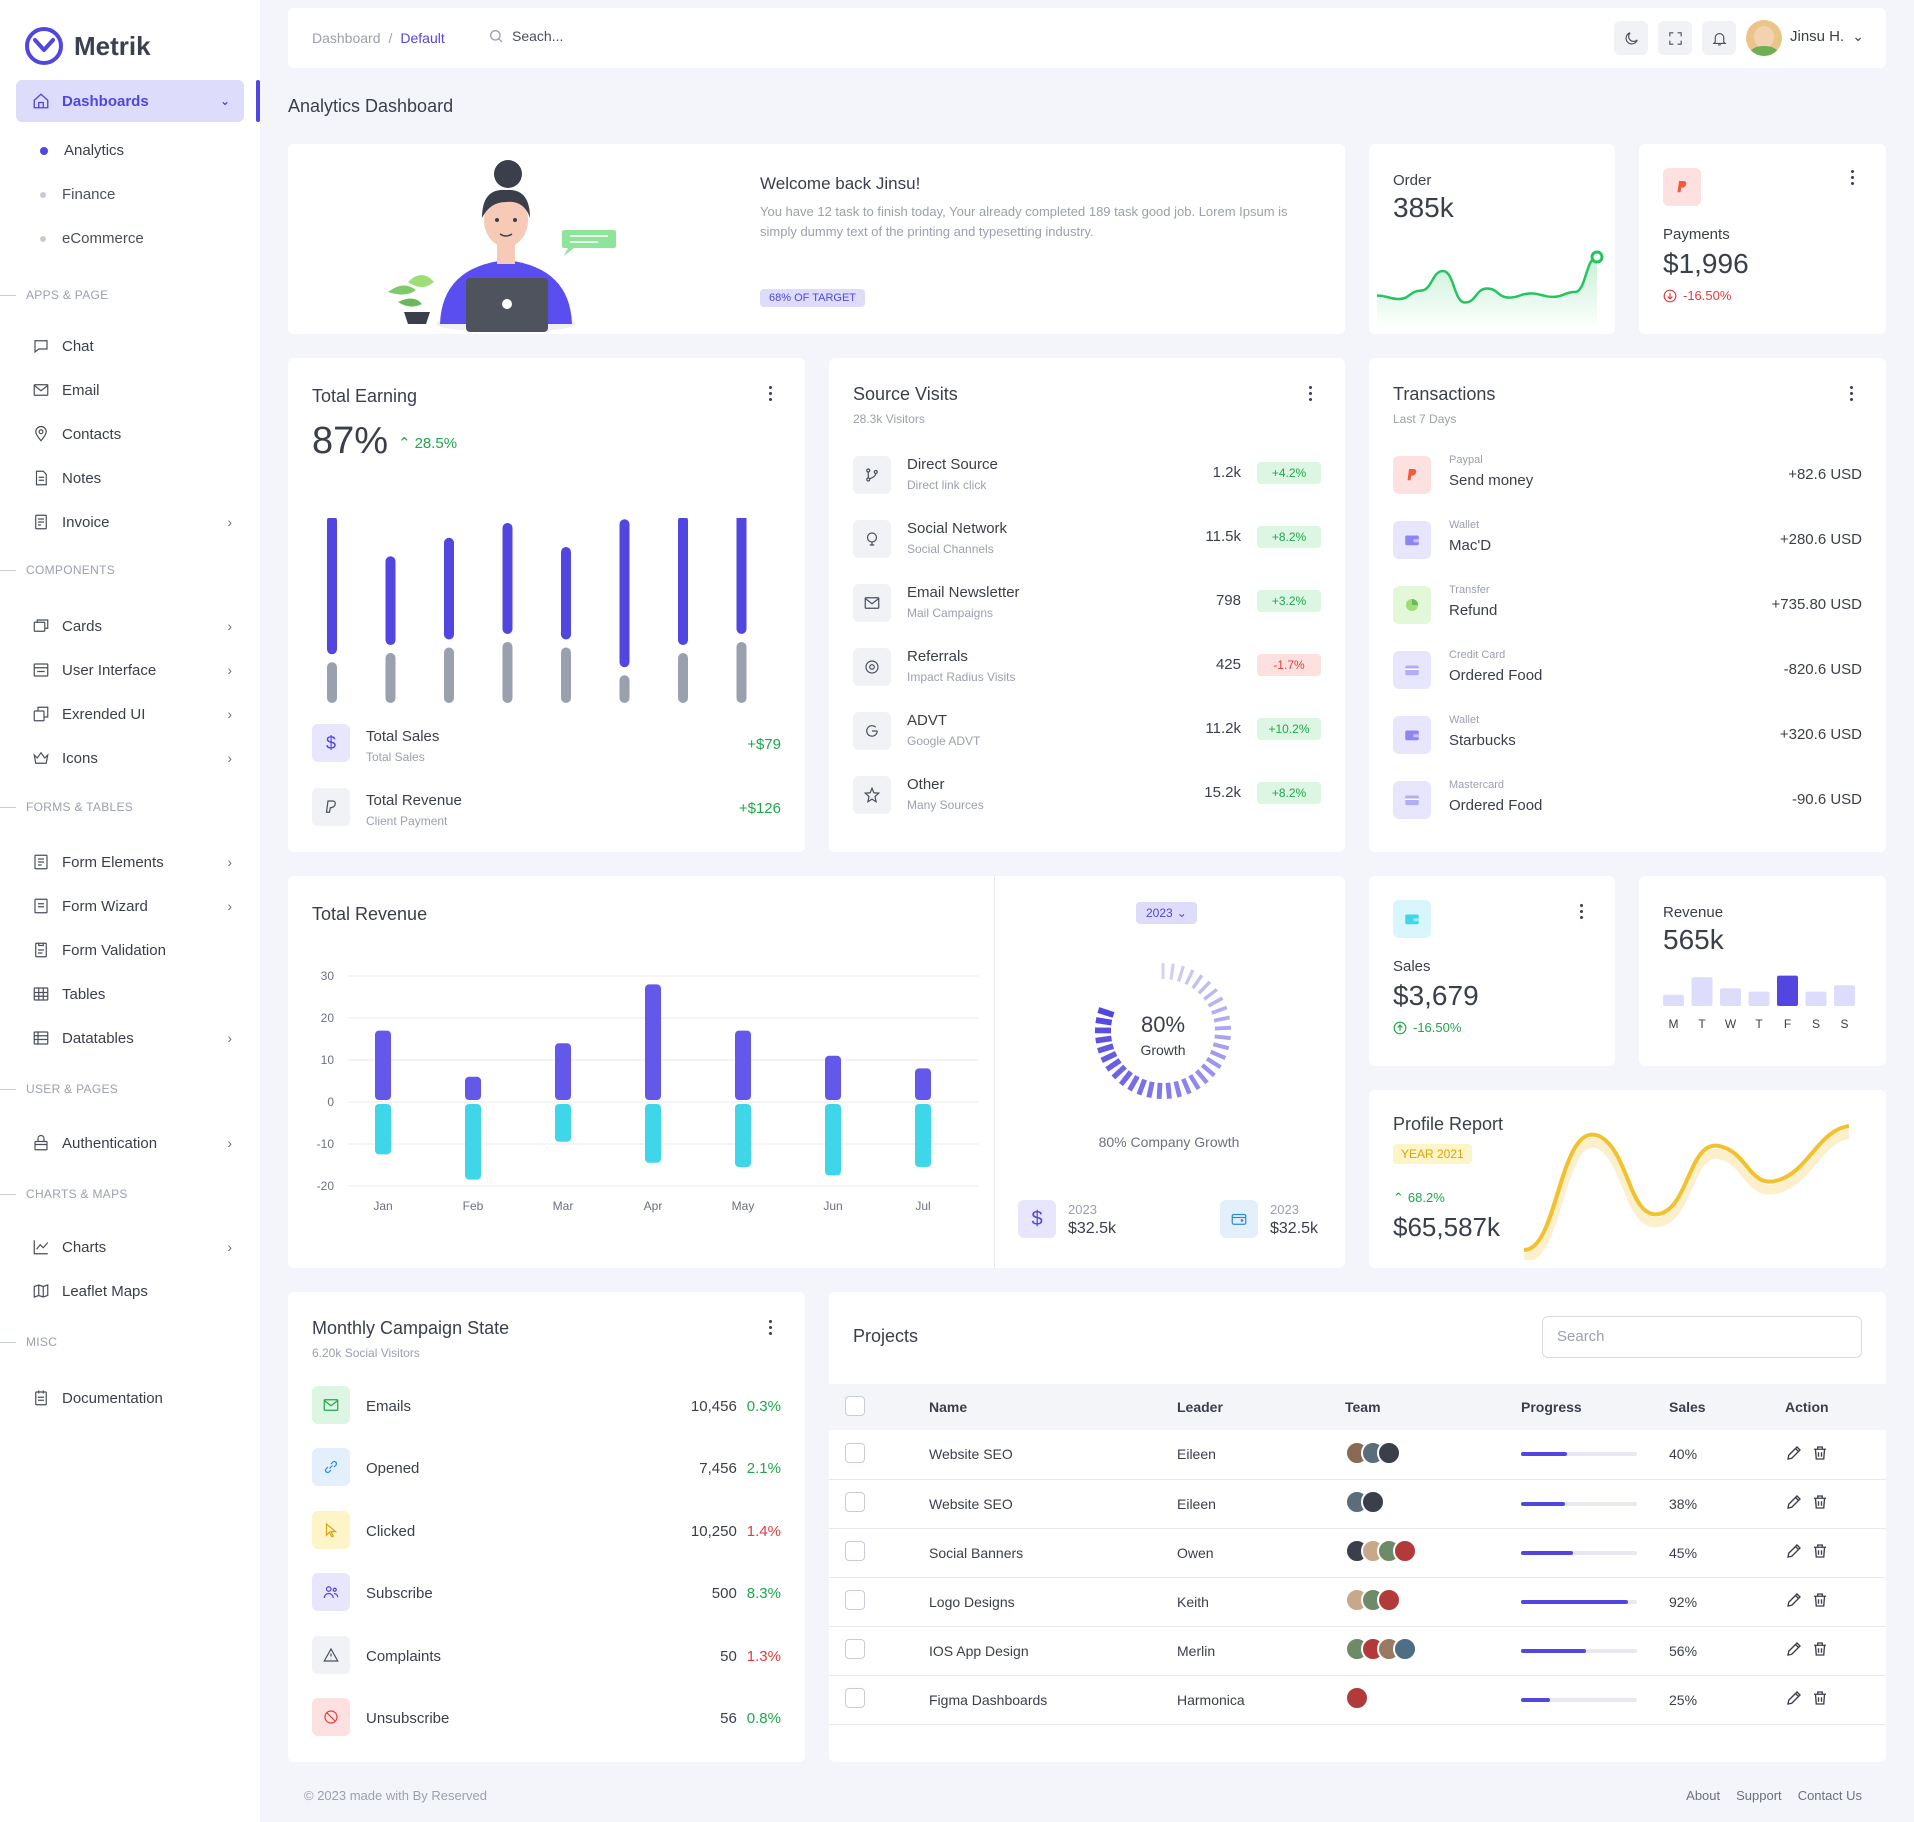 The height and width of the screenshot is (1822, 1914). Describe the element at coordinates (1727, 1407) in the screenshot. I see `column-sales: Sales` at that location.